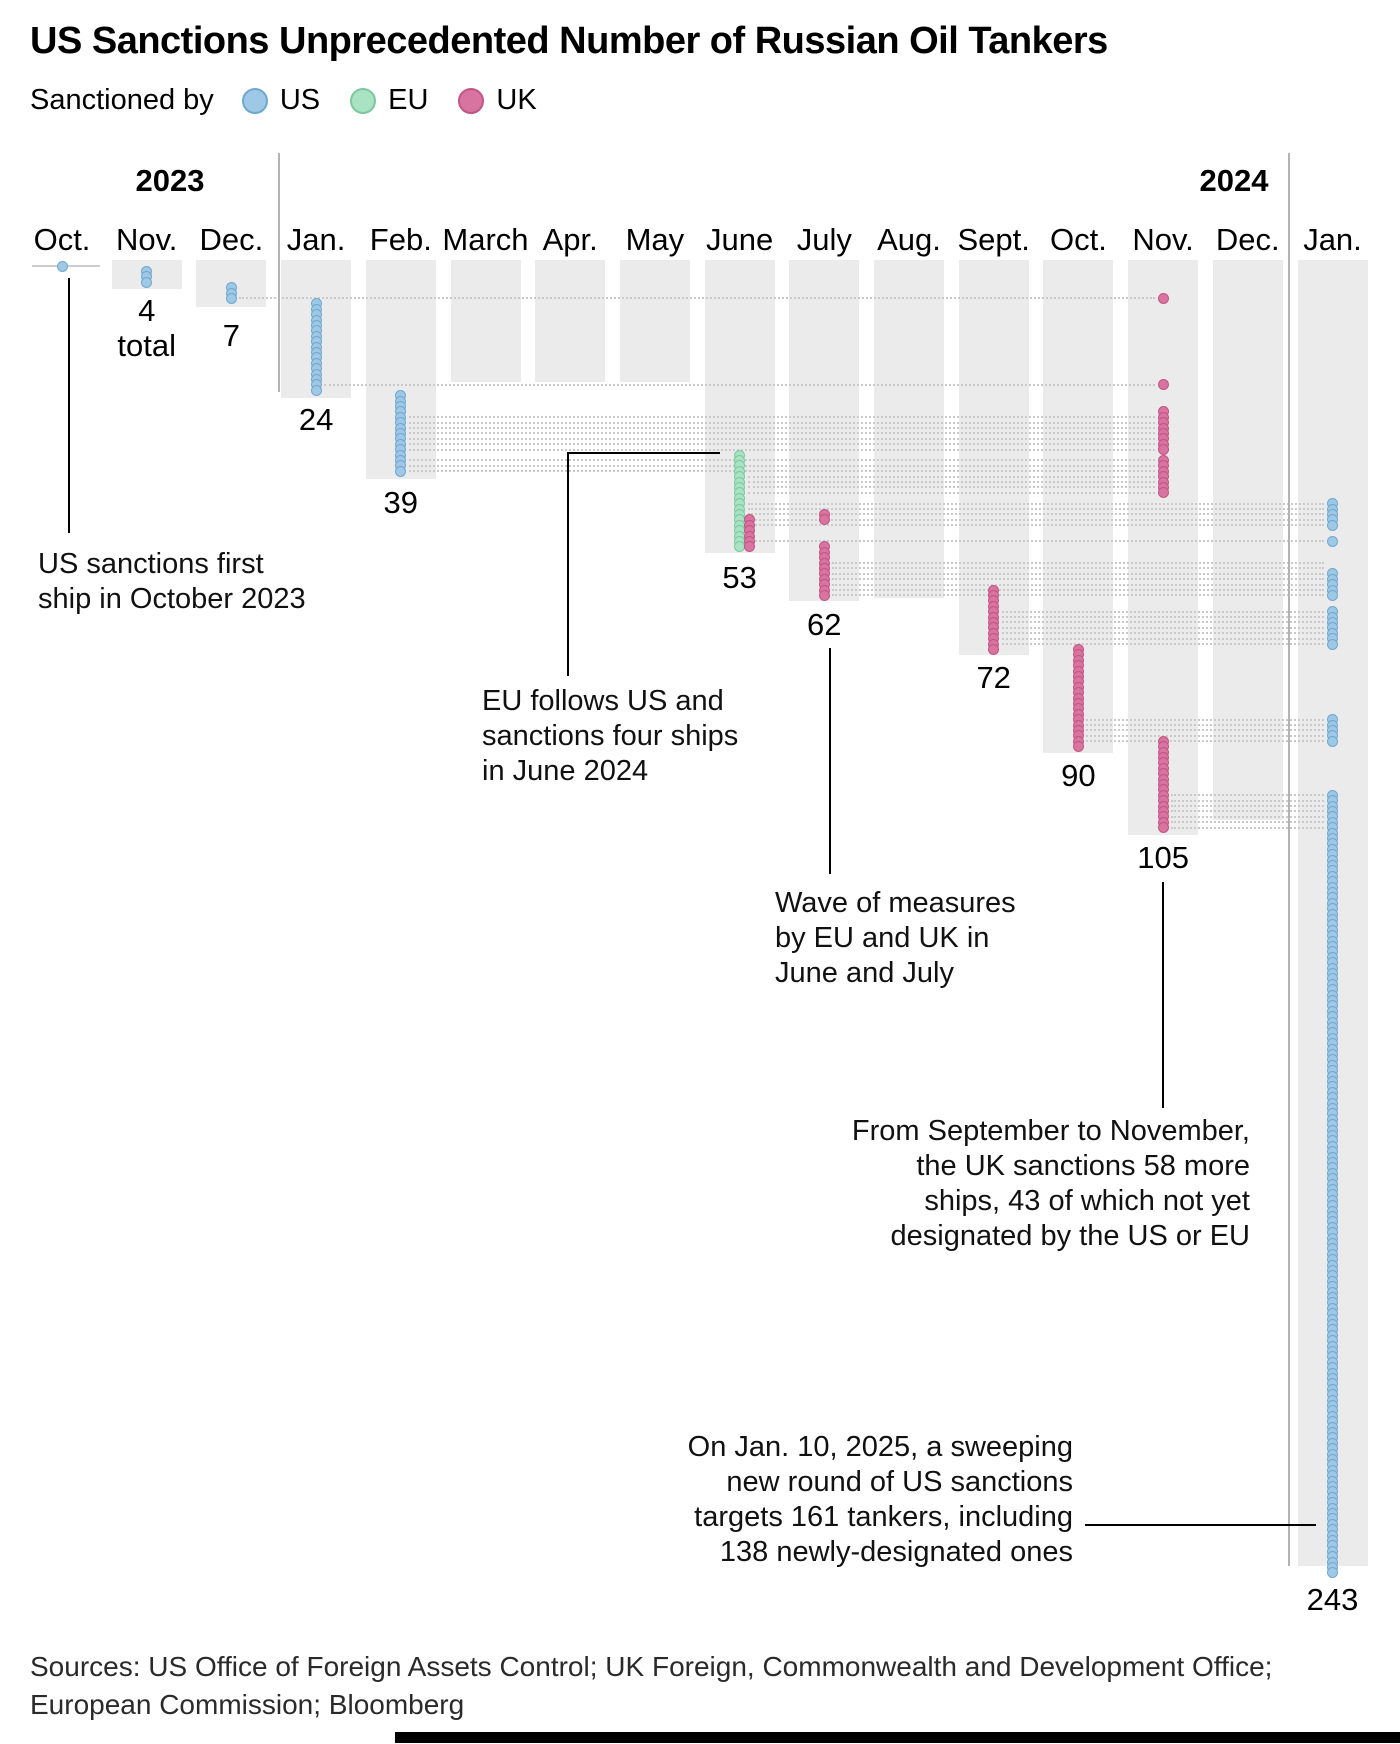  Describe the element at coordinates (1050, 1131) in the screenshot. I see `annotation-line: From September to November,` at that location.